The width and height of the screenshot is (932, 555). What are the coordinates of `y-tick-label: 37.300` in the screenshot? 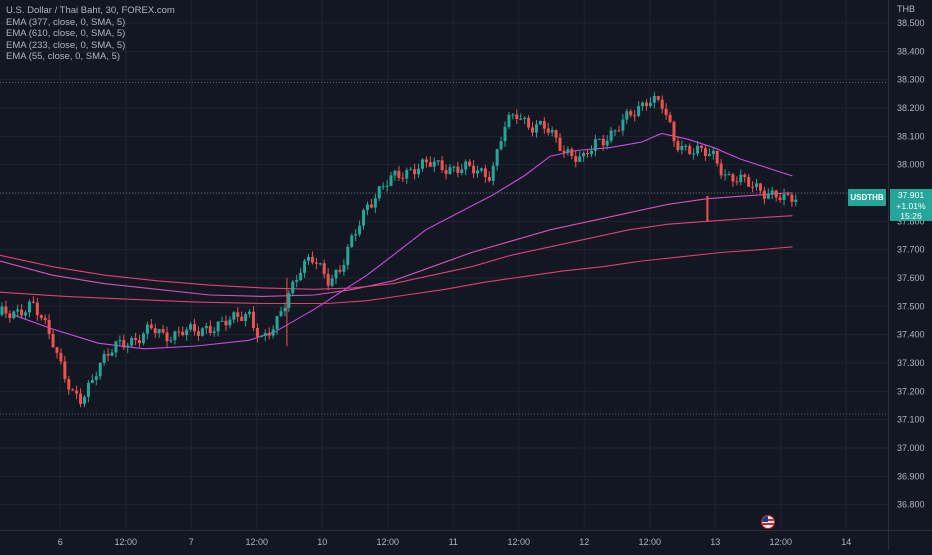 It's located at (911, 363).